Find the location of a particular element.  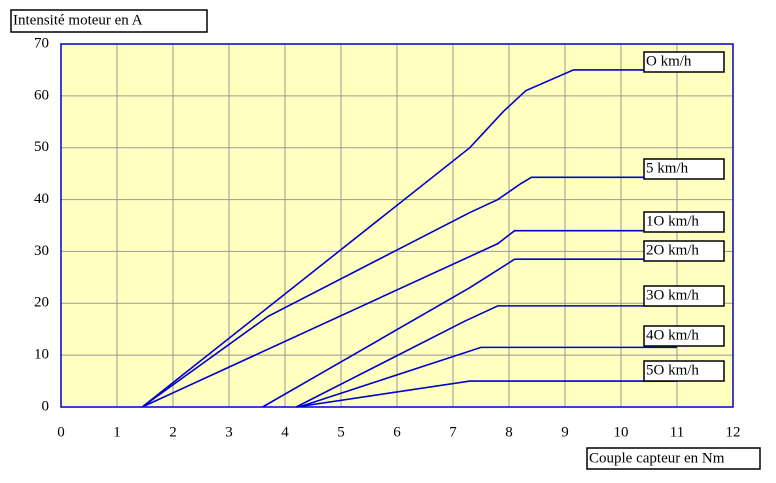

x-tick-label: 6 is located at coordinates (397, 432).